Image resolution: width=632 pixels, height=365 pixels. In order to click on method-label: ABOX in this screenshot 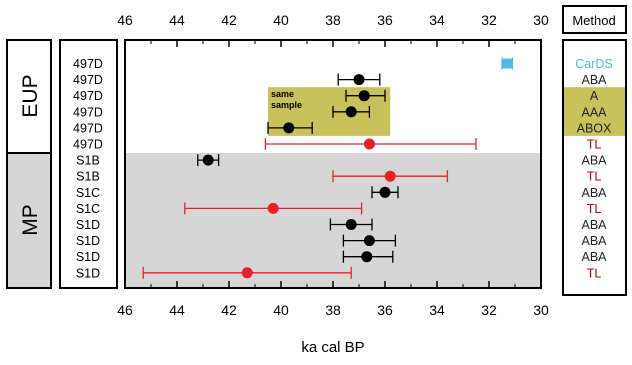, I will do `click(594, 128)`.